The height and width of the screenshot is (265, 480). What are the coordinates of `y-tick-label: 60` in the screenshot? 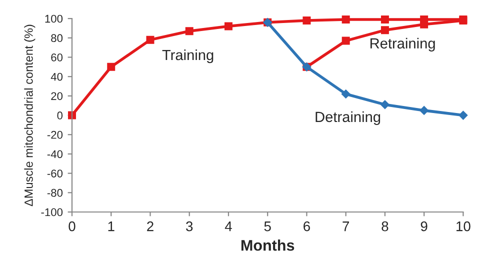 It's located at (57, 58).